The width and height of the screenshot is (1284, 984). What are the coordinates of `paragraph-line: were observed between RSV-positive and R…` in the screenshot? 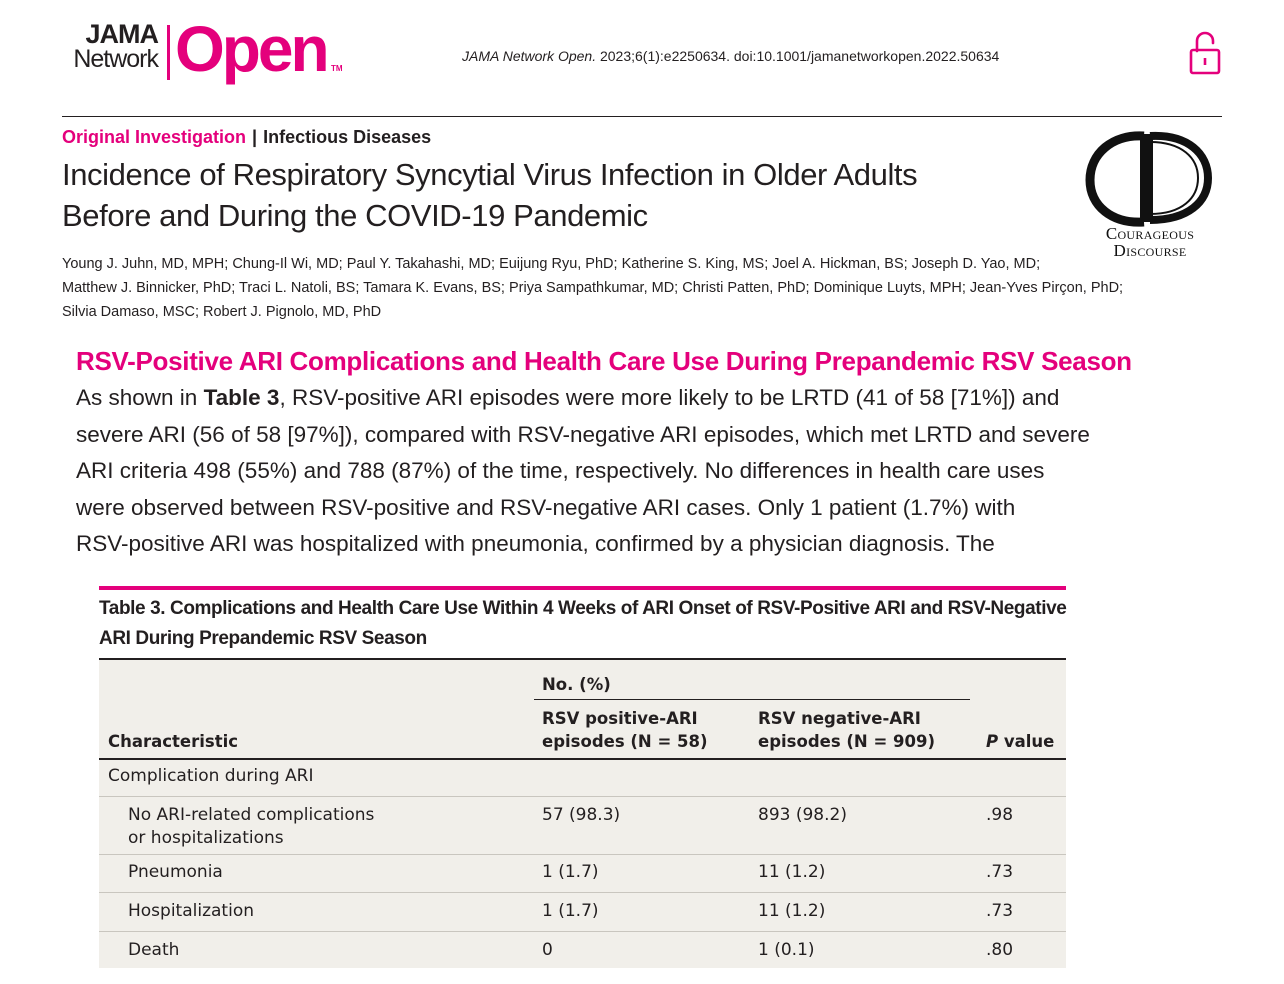 It's located at (546, 507).